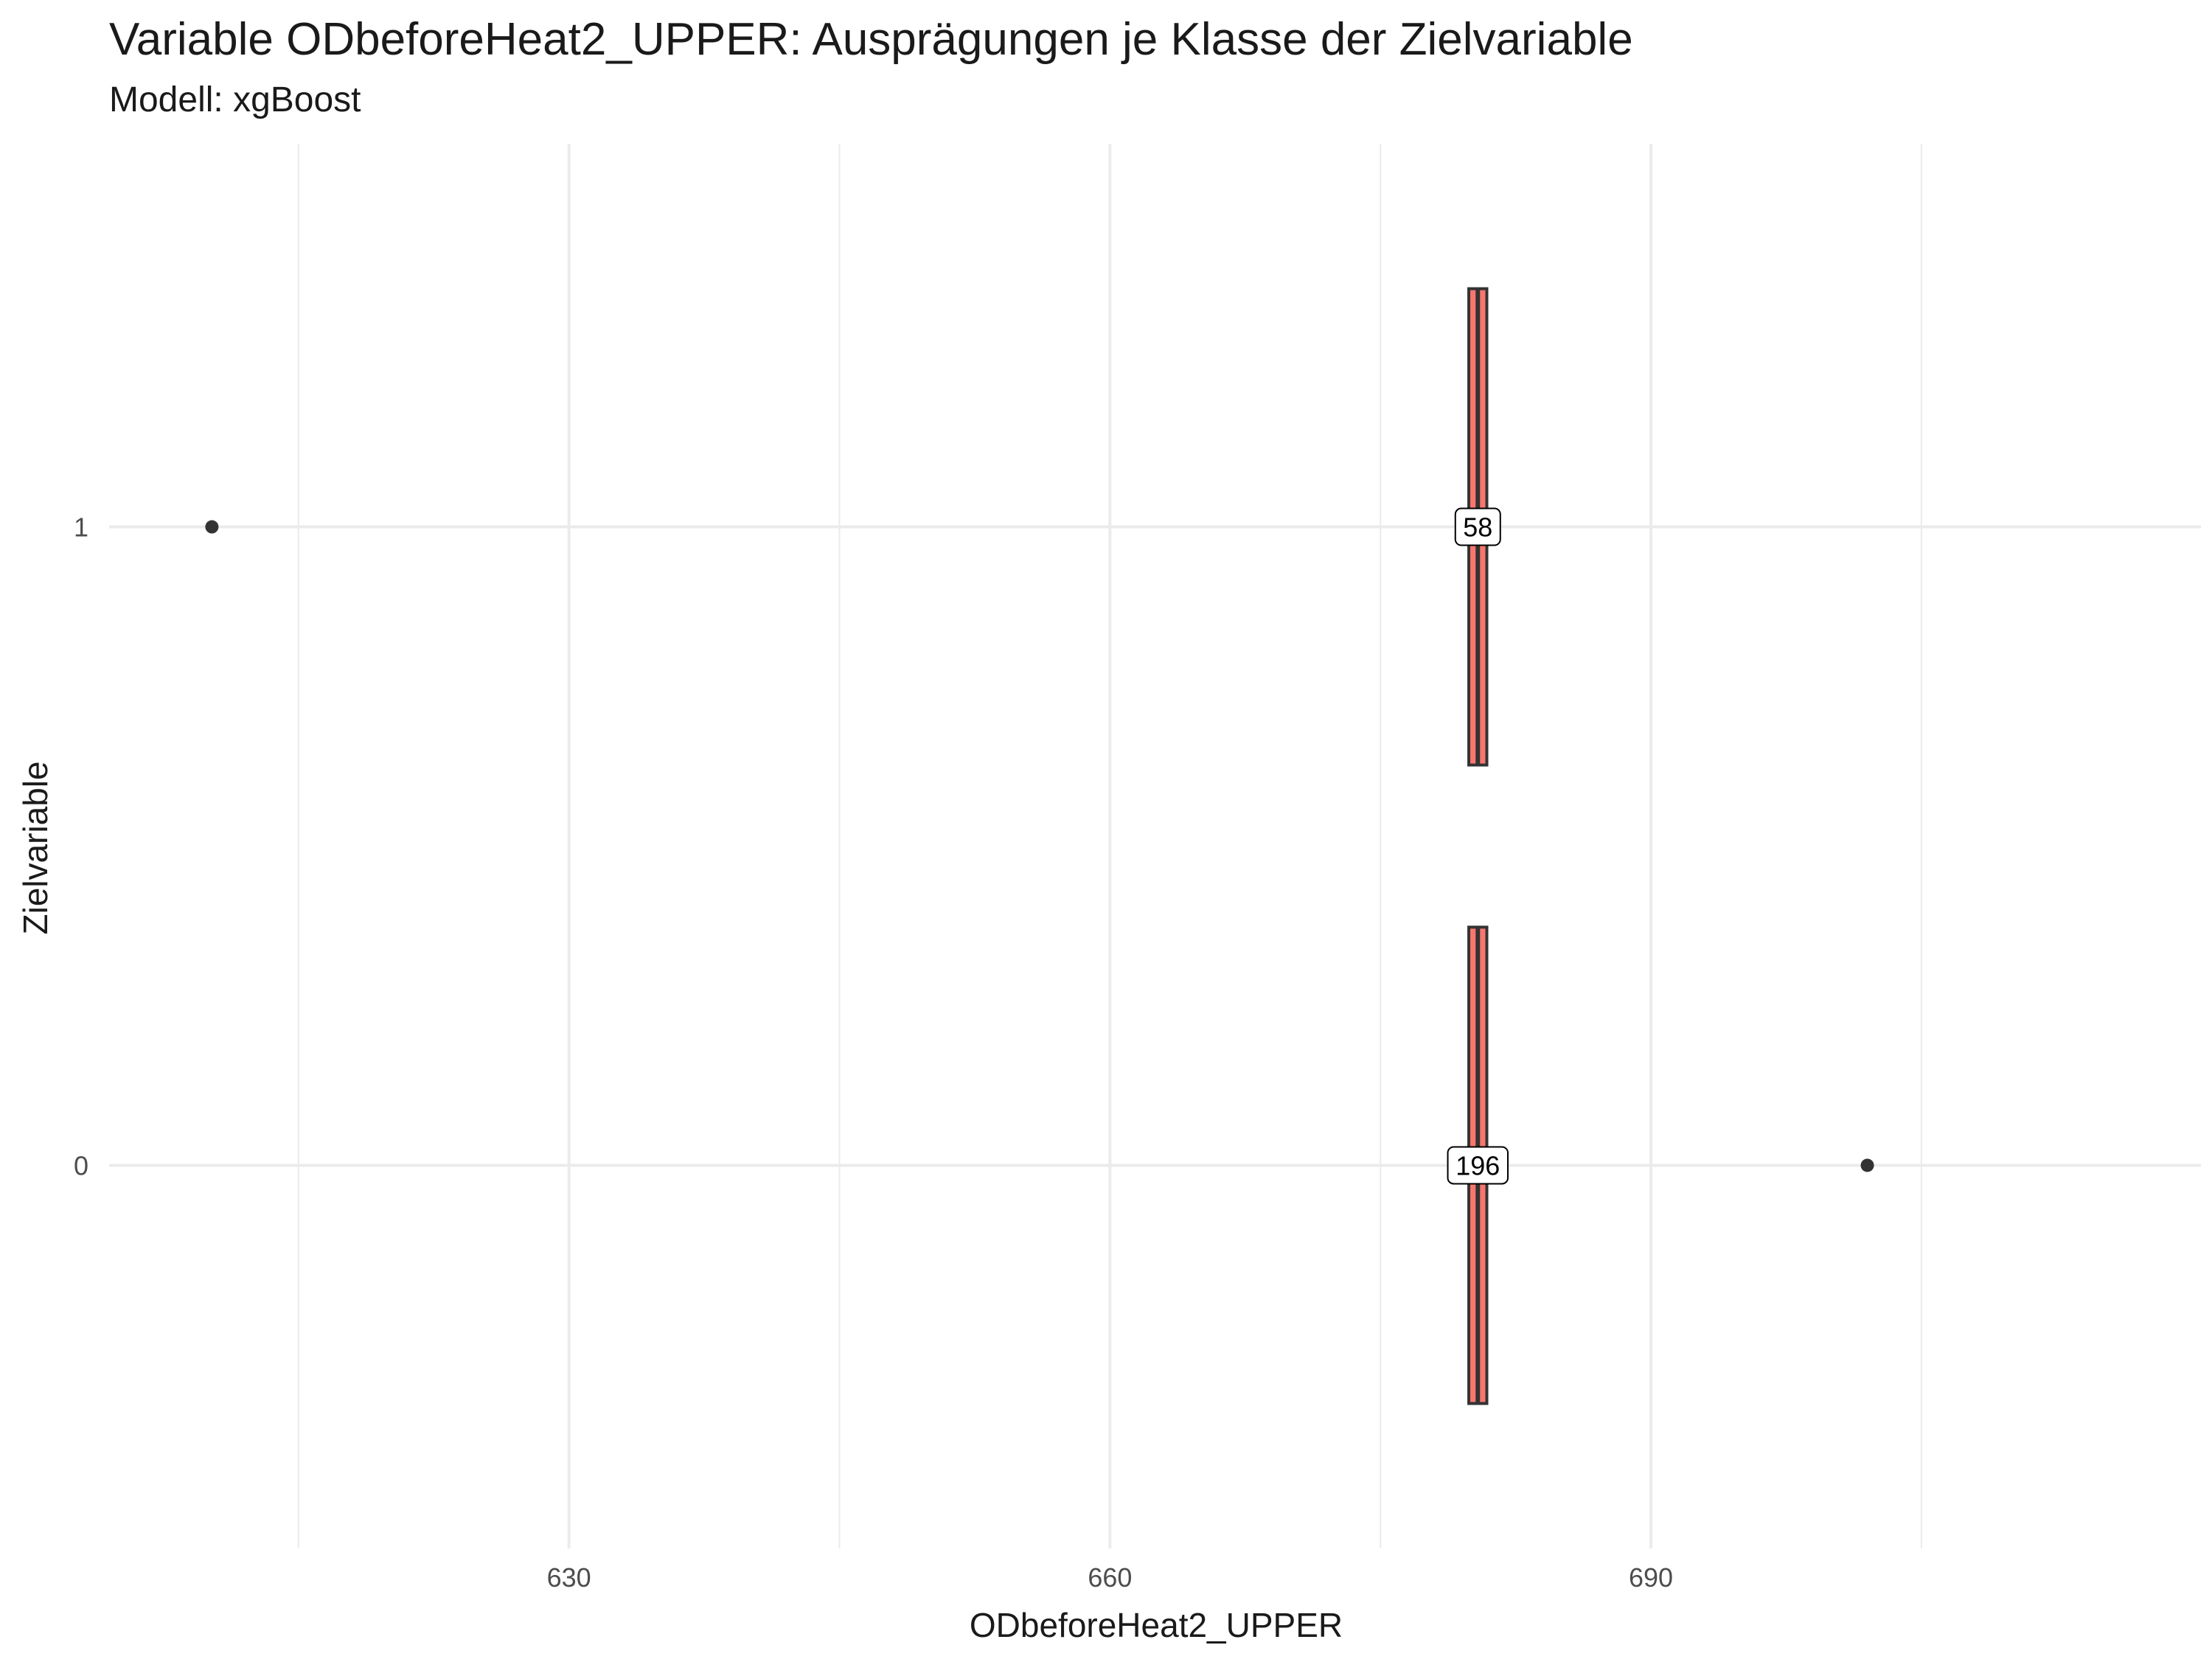 The height and width of the screenshot is (1659, 2212). What do you see at coordinates (1156, 1625) in the screenshot?
I see `x-axis-title: ODbeforeHeat2_UPPER` at bounding box center [1156, 1625].